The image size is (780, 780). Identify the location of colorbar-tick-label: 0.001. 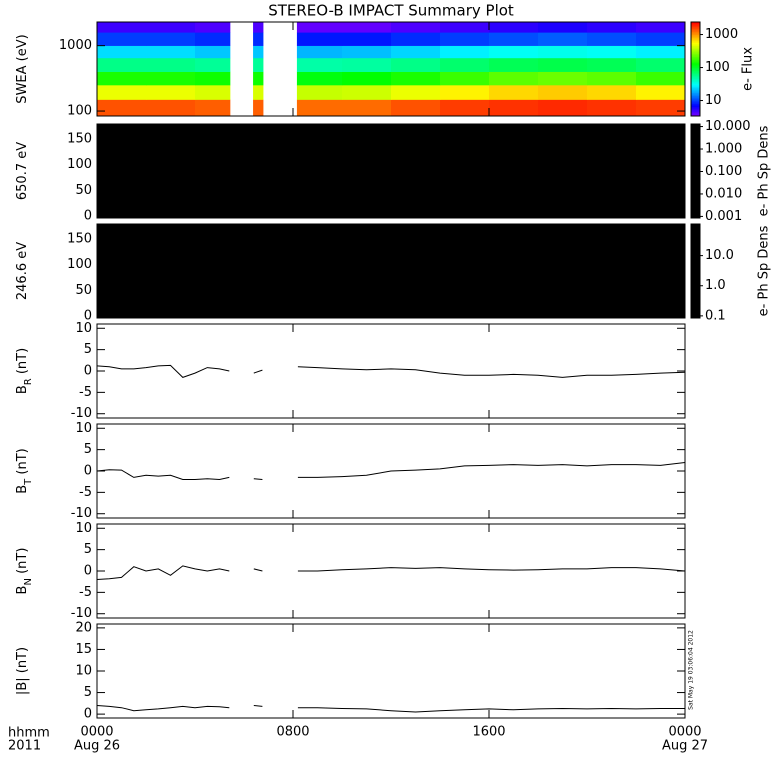
(723, 216).